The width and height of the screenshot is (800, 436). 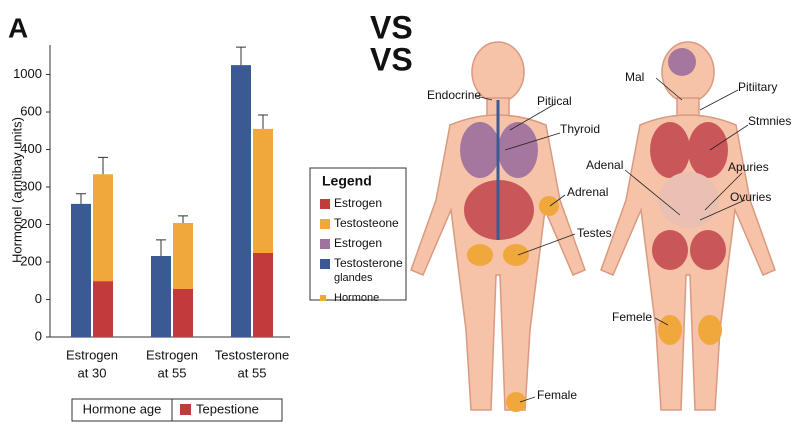 I want to click on body-label: Thyroid, so click(x=580, y=129).